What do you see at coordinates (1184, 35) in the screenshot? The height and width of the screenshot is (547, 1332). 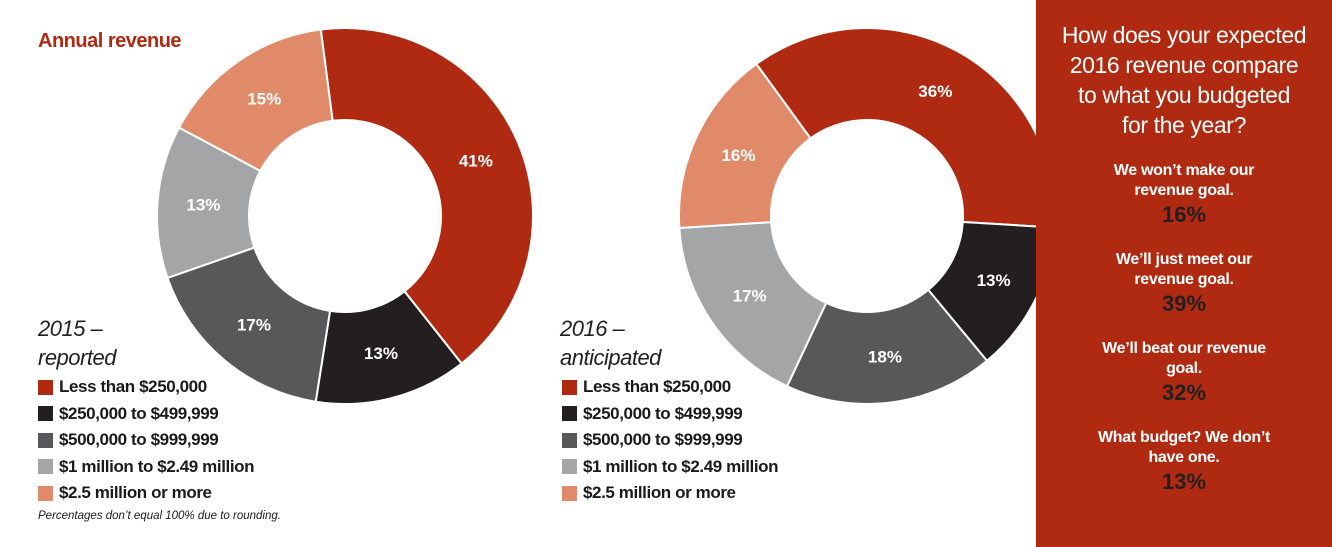 I see `side-question-line: How does your expected` at bounding box center [1184, 35].